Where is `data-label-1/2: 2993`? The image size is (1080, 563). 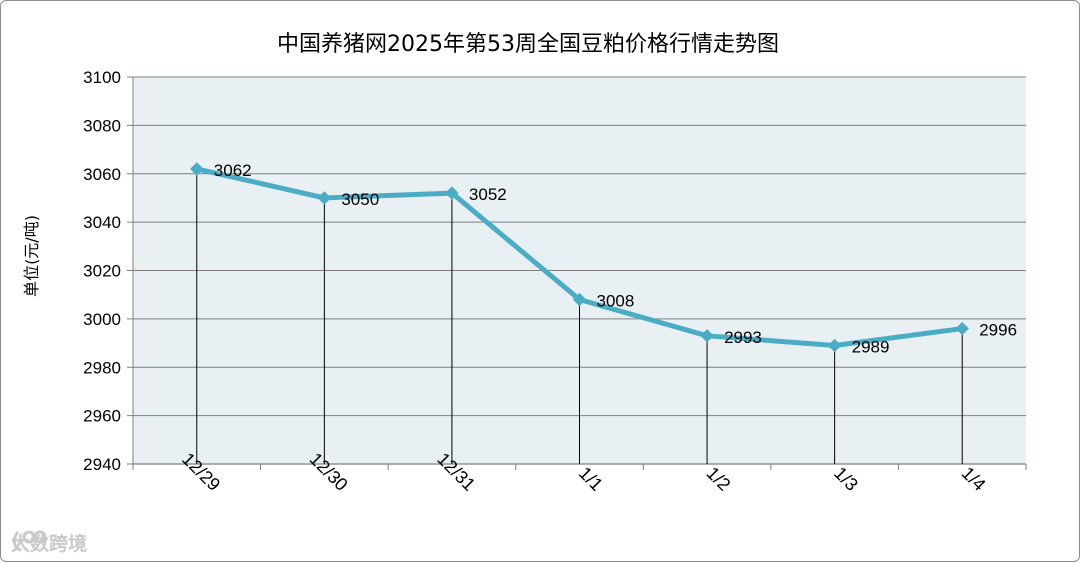 data-label-1/2: 2993 is located at coordinates (743, 337).